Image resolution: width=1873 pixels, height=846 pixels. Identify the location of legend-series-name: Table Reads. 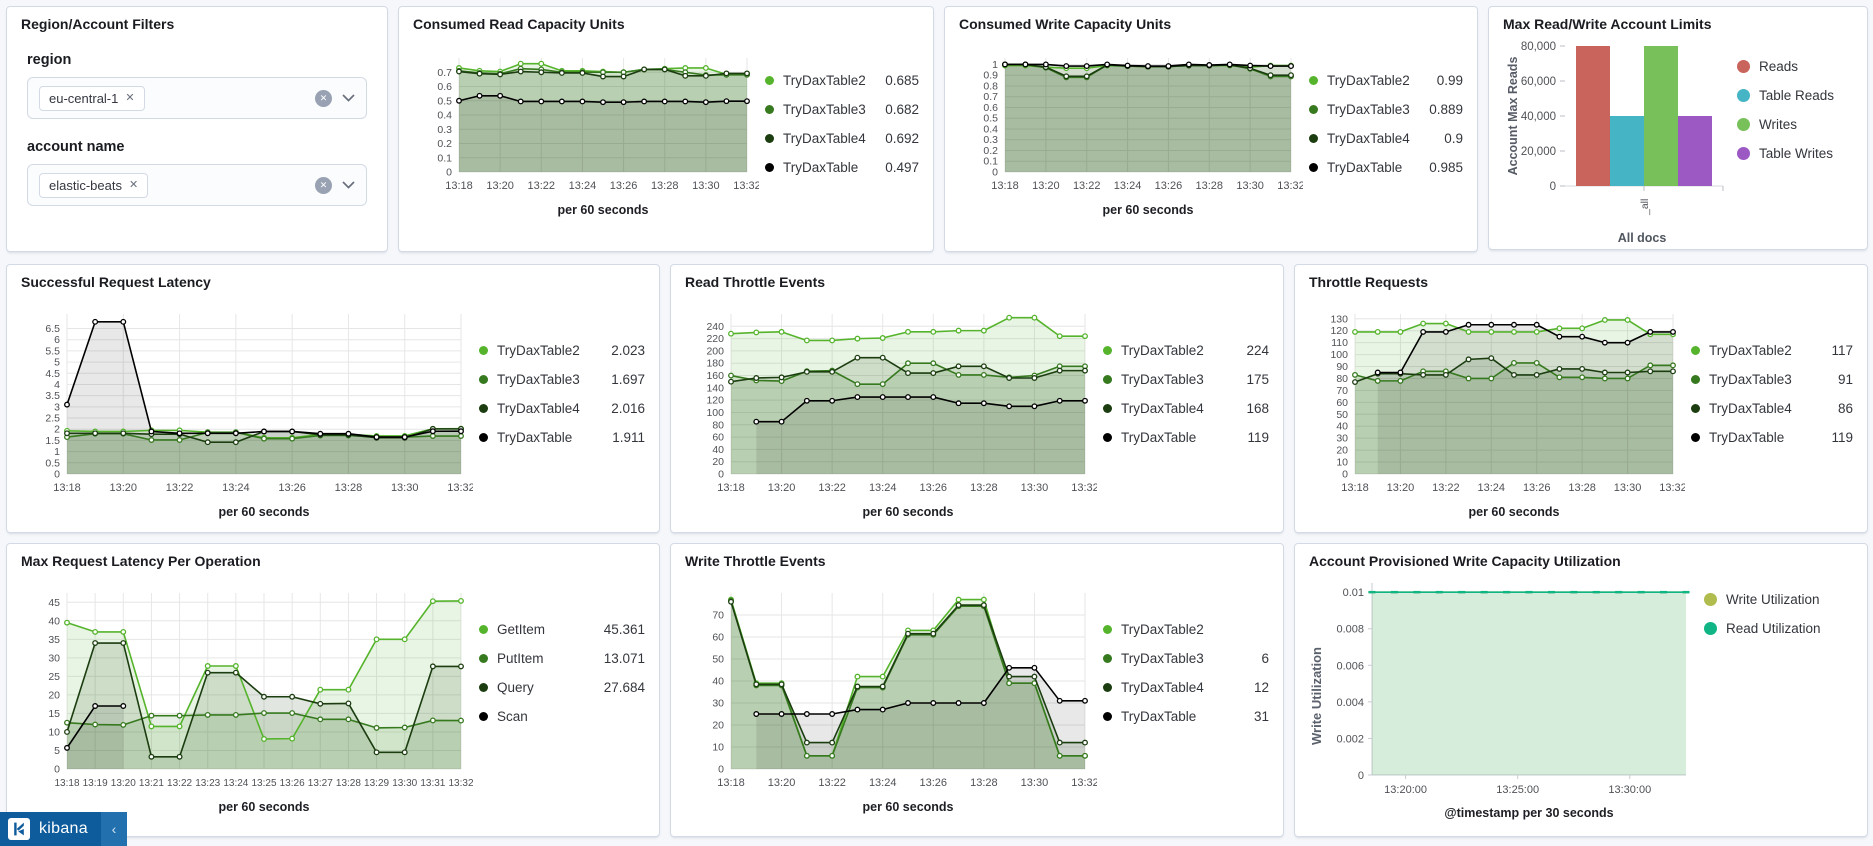
(1797, 95).